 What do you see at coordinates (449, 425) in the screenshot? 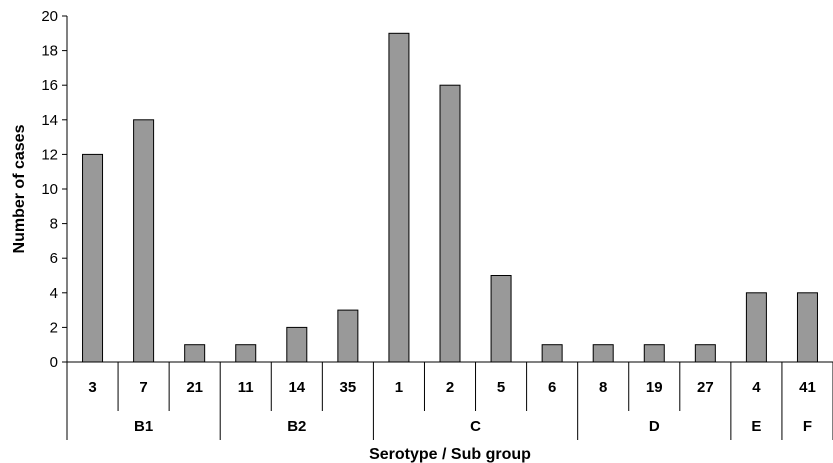
I see `x-groups-layer: B1 B2 C D E F` at bounding box center [449, 425].